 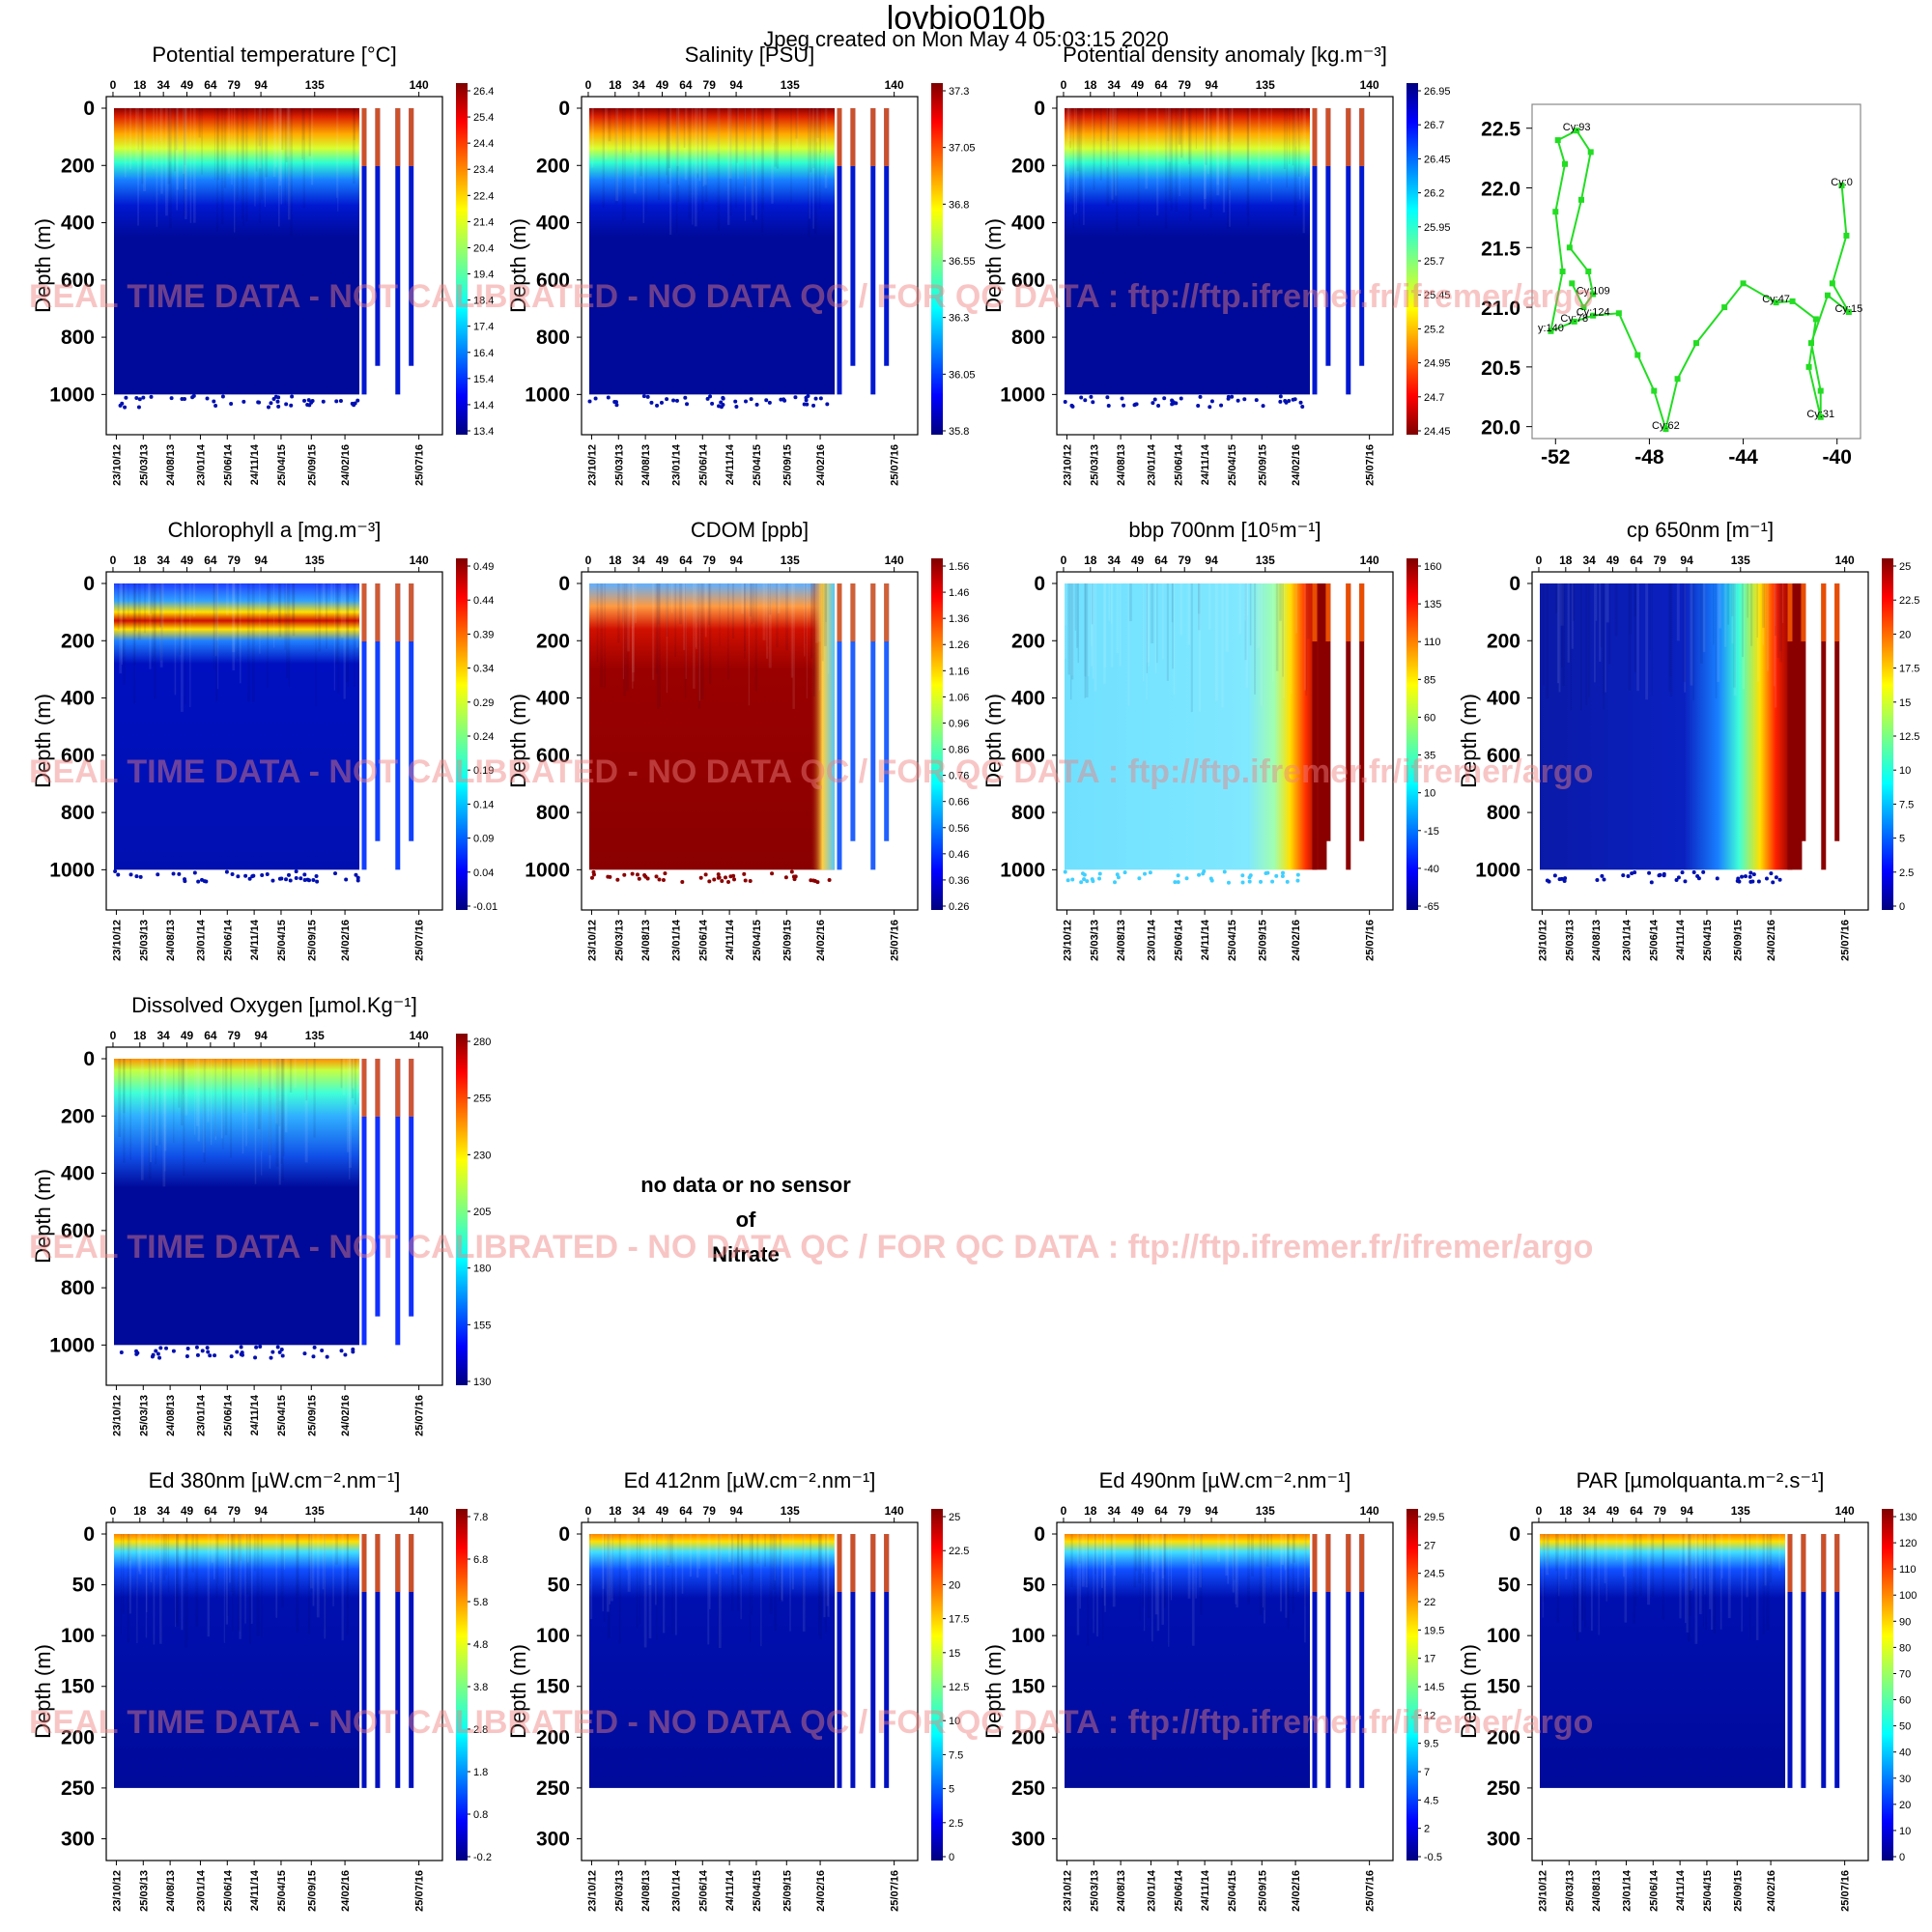 What do you see at coordinates (1902, 1857) in the screenshot?
I see `colorbar-label: 0` at bounding box center [1902, 1857].